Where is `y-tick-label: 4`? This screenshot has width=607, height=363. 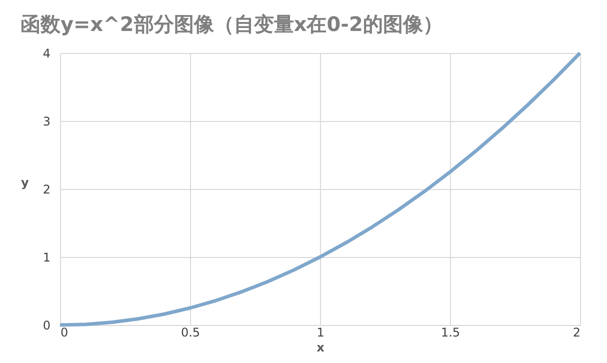 y-tick-label: 4 is located at coordinates (46, 53).